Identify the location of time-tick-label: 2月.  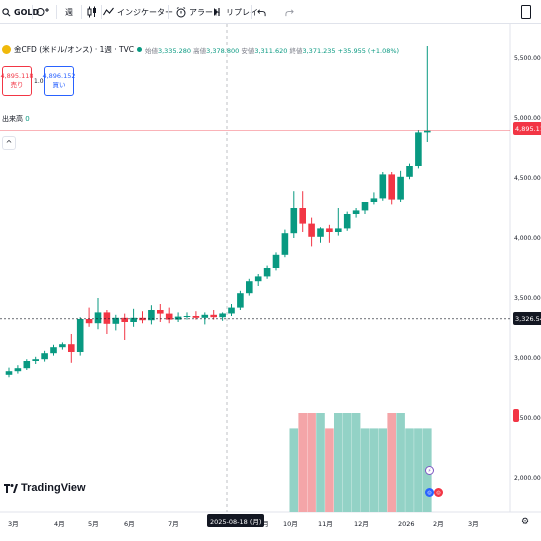
(438, 524).